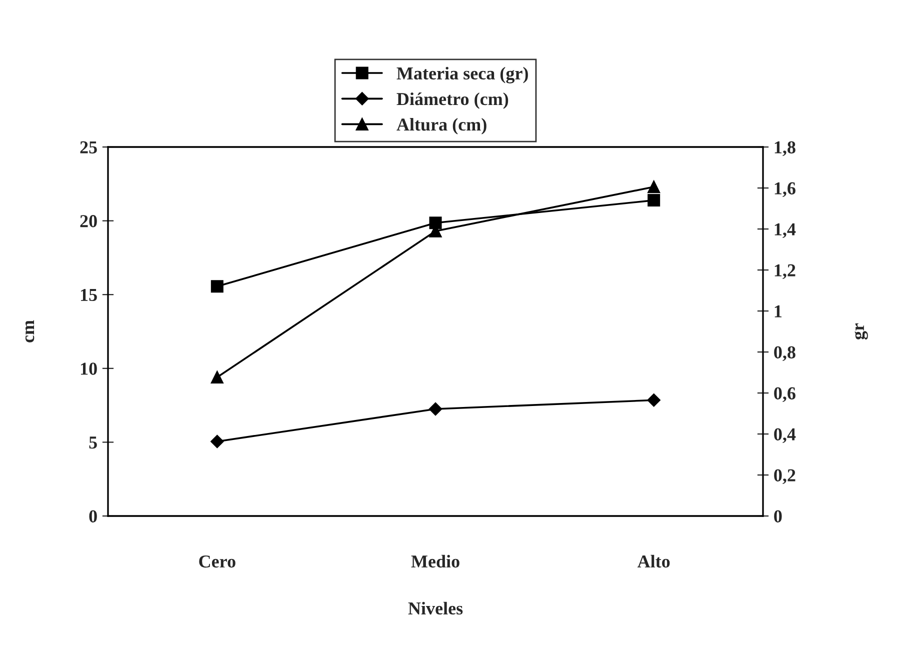 This screenshot has height=664, width=907. I want to click on y2-tick-label: 1,2, so click(785, 272).